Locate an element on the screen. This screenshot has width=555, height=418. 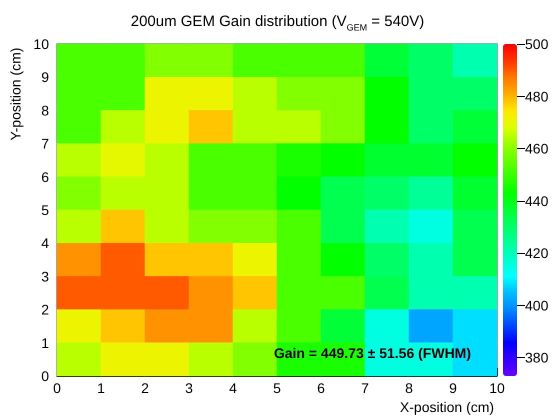
x-tick-label: 7 is located at coordinates (365, 388).